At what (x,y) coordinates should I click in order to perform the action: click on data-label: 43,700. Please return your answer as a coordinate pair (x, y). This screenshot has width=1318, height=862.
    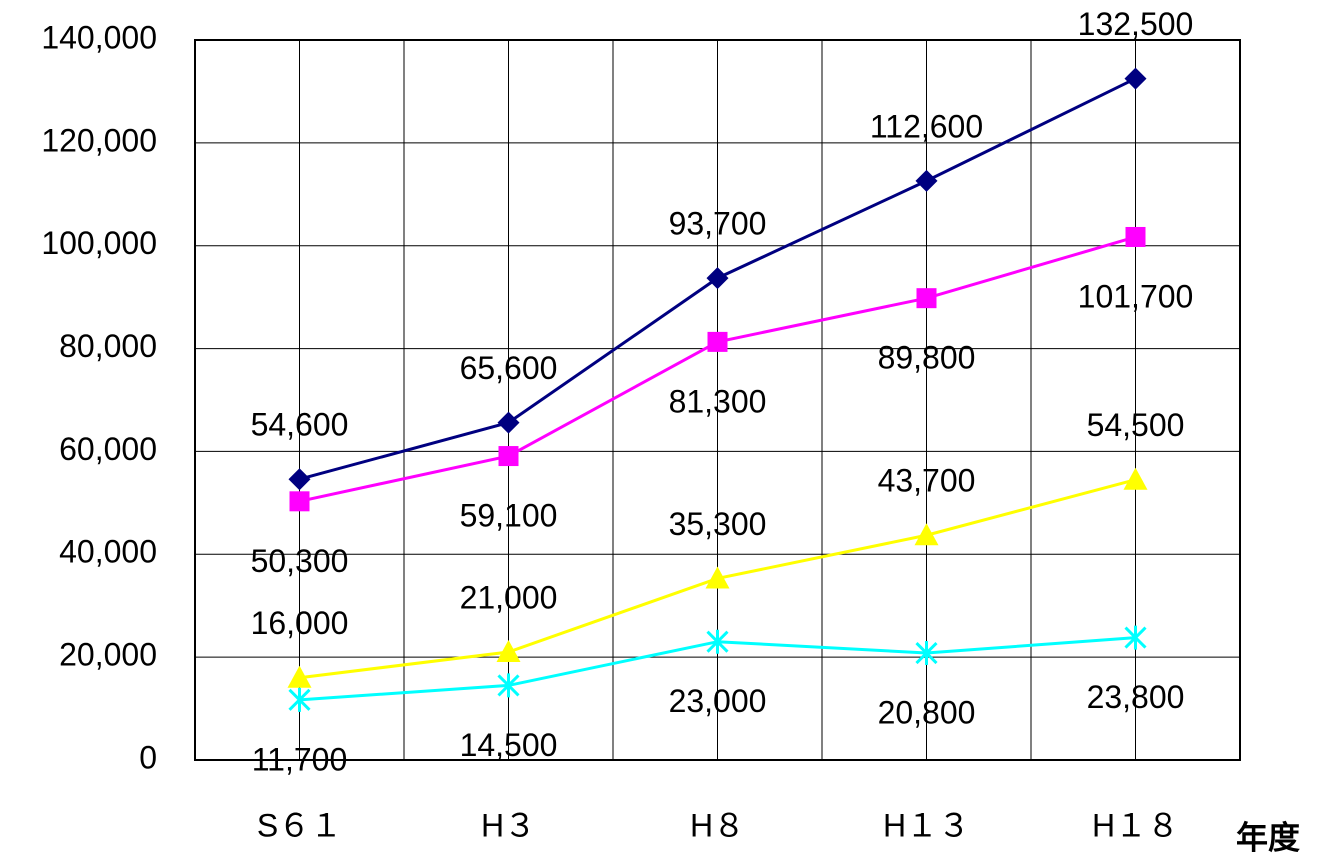
    Looking at the image, I should click on (927, 481).